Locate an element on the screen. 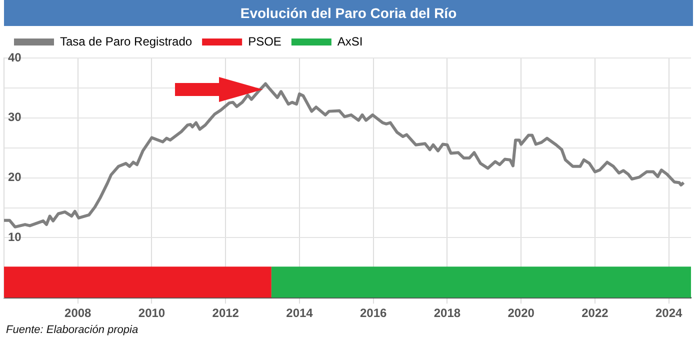  chart-title: Evolución del Paro Coria del Río is located at coordinates (348, 13).